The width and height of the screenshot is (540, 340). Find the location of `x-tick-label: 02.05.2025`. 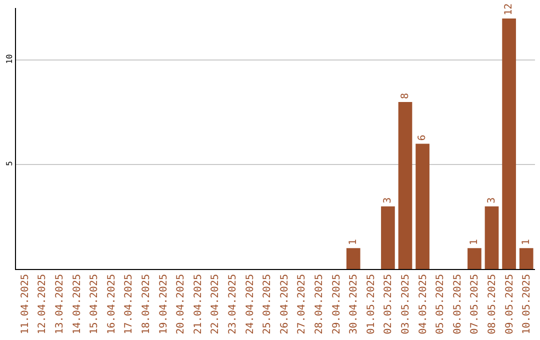

x-tick-label: 02.05.2025 is located at coordinates (388, 304).